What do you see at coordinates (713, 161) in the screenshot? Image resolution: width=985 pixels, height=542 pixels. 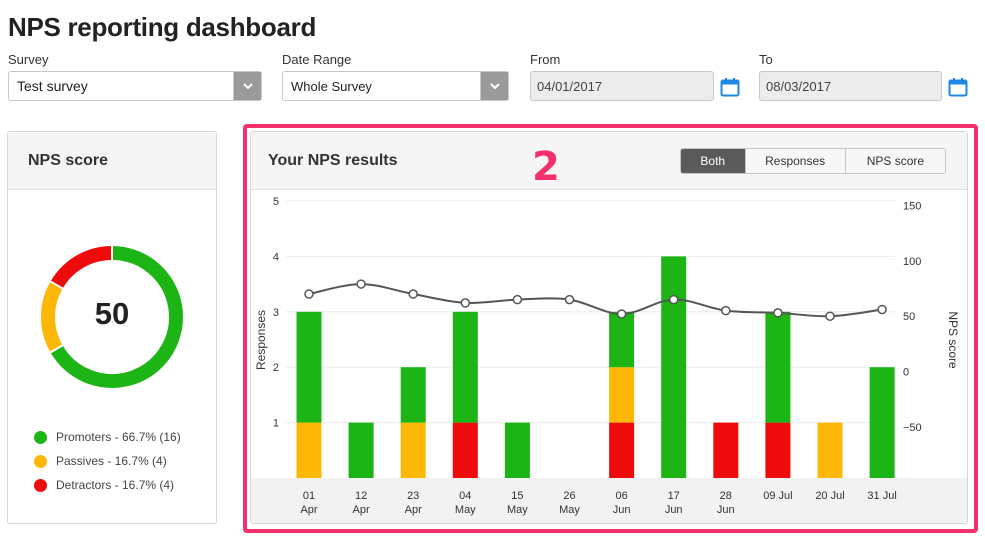 I see `toggle-both-button: Both` at bounding box center [713, 161].